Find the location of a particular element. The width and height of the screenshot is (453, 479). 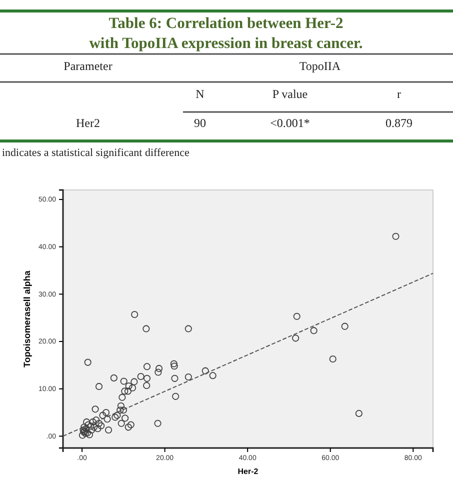

text: indicates a statistical significant difference is located at coordinates (96, 153).